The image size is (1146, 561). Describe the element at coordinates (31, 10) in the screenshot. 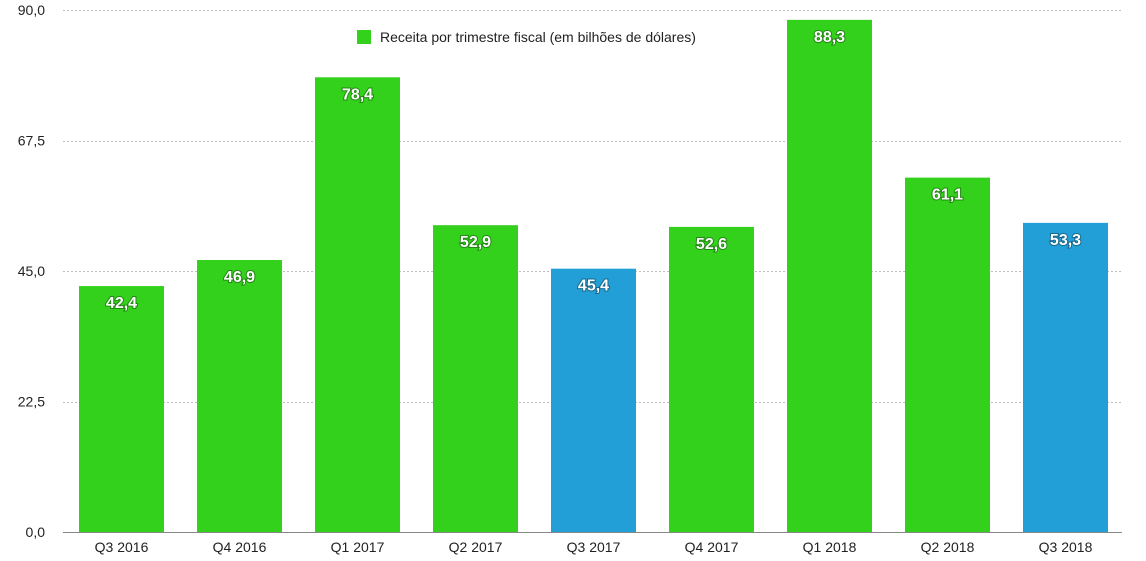

I see `y-tick-label: 90,0` at that location.